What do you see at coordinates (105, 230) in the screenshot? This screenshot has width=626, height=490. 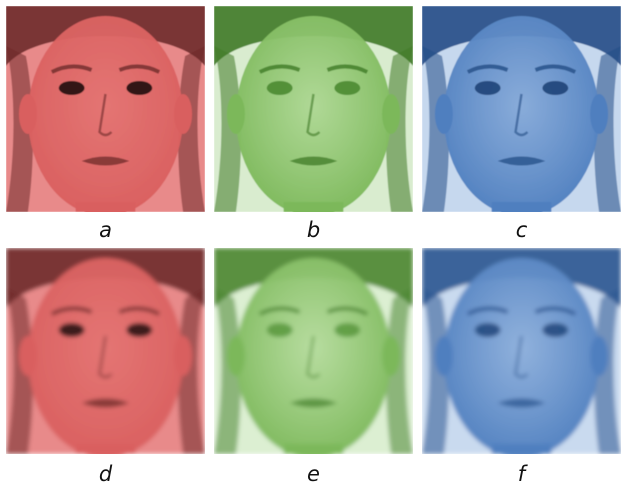 I see `caption-a: a` at bounding box center [105, 230].